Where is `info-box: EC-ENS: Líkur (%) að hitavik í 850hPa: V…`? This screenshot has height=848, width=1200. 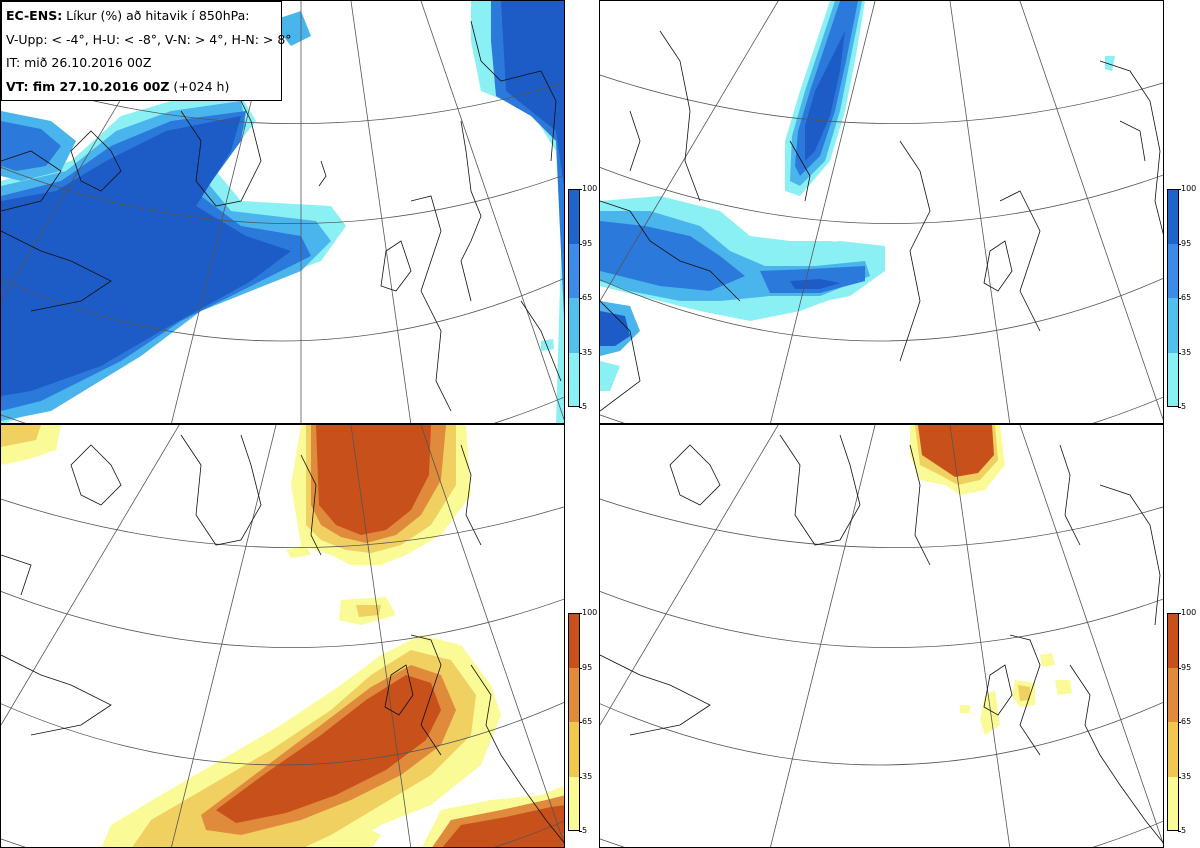
info-box: EC-ENS: Líkur (%) að hitavik í 850hPa: V… is located at coordinates (146, 51).